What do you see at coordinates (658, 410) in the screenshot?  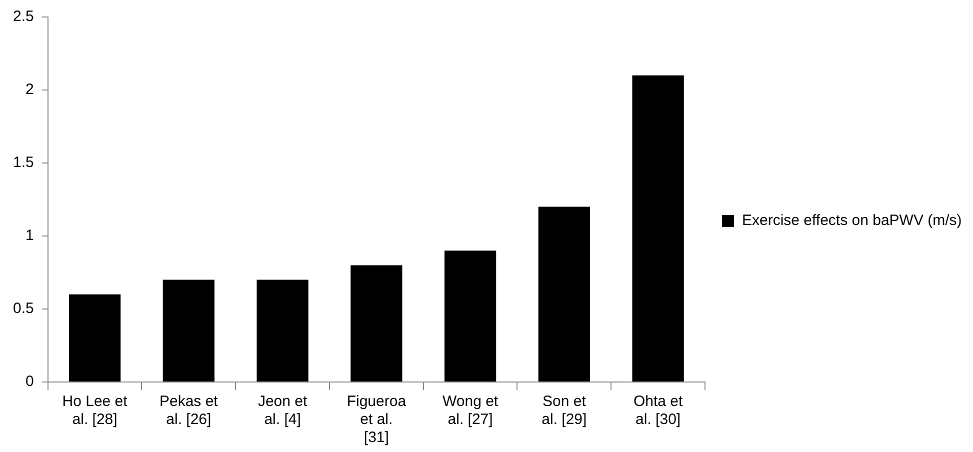 I see `x-tick-label: Ohta et al. [30]` at bounding box center [658, 410].